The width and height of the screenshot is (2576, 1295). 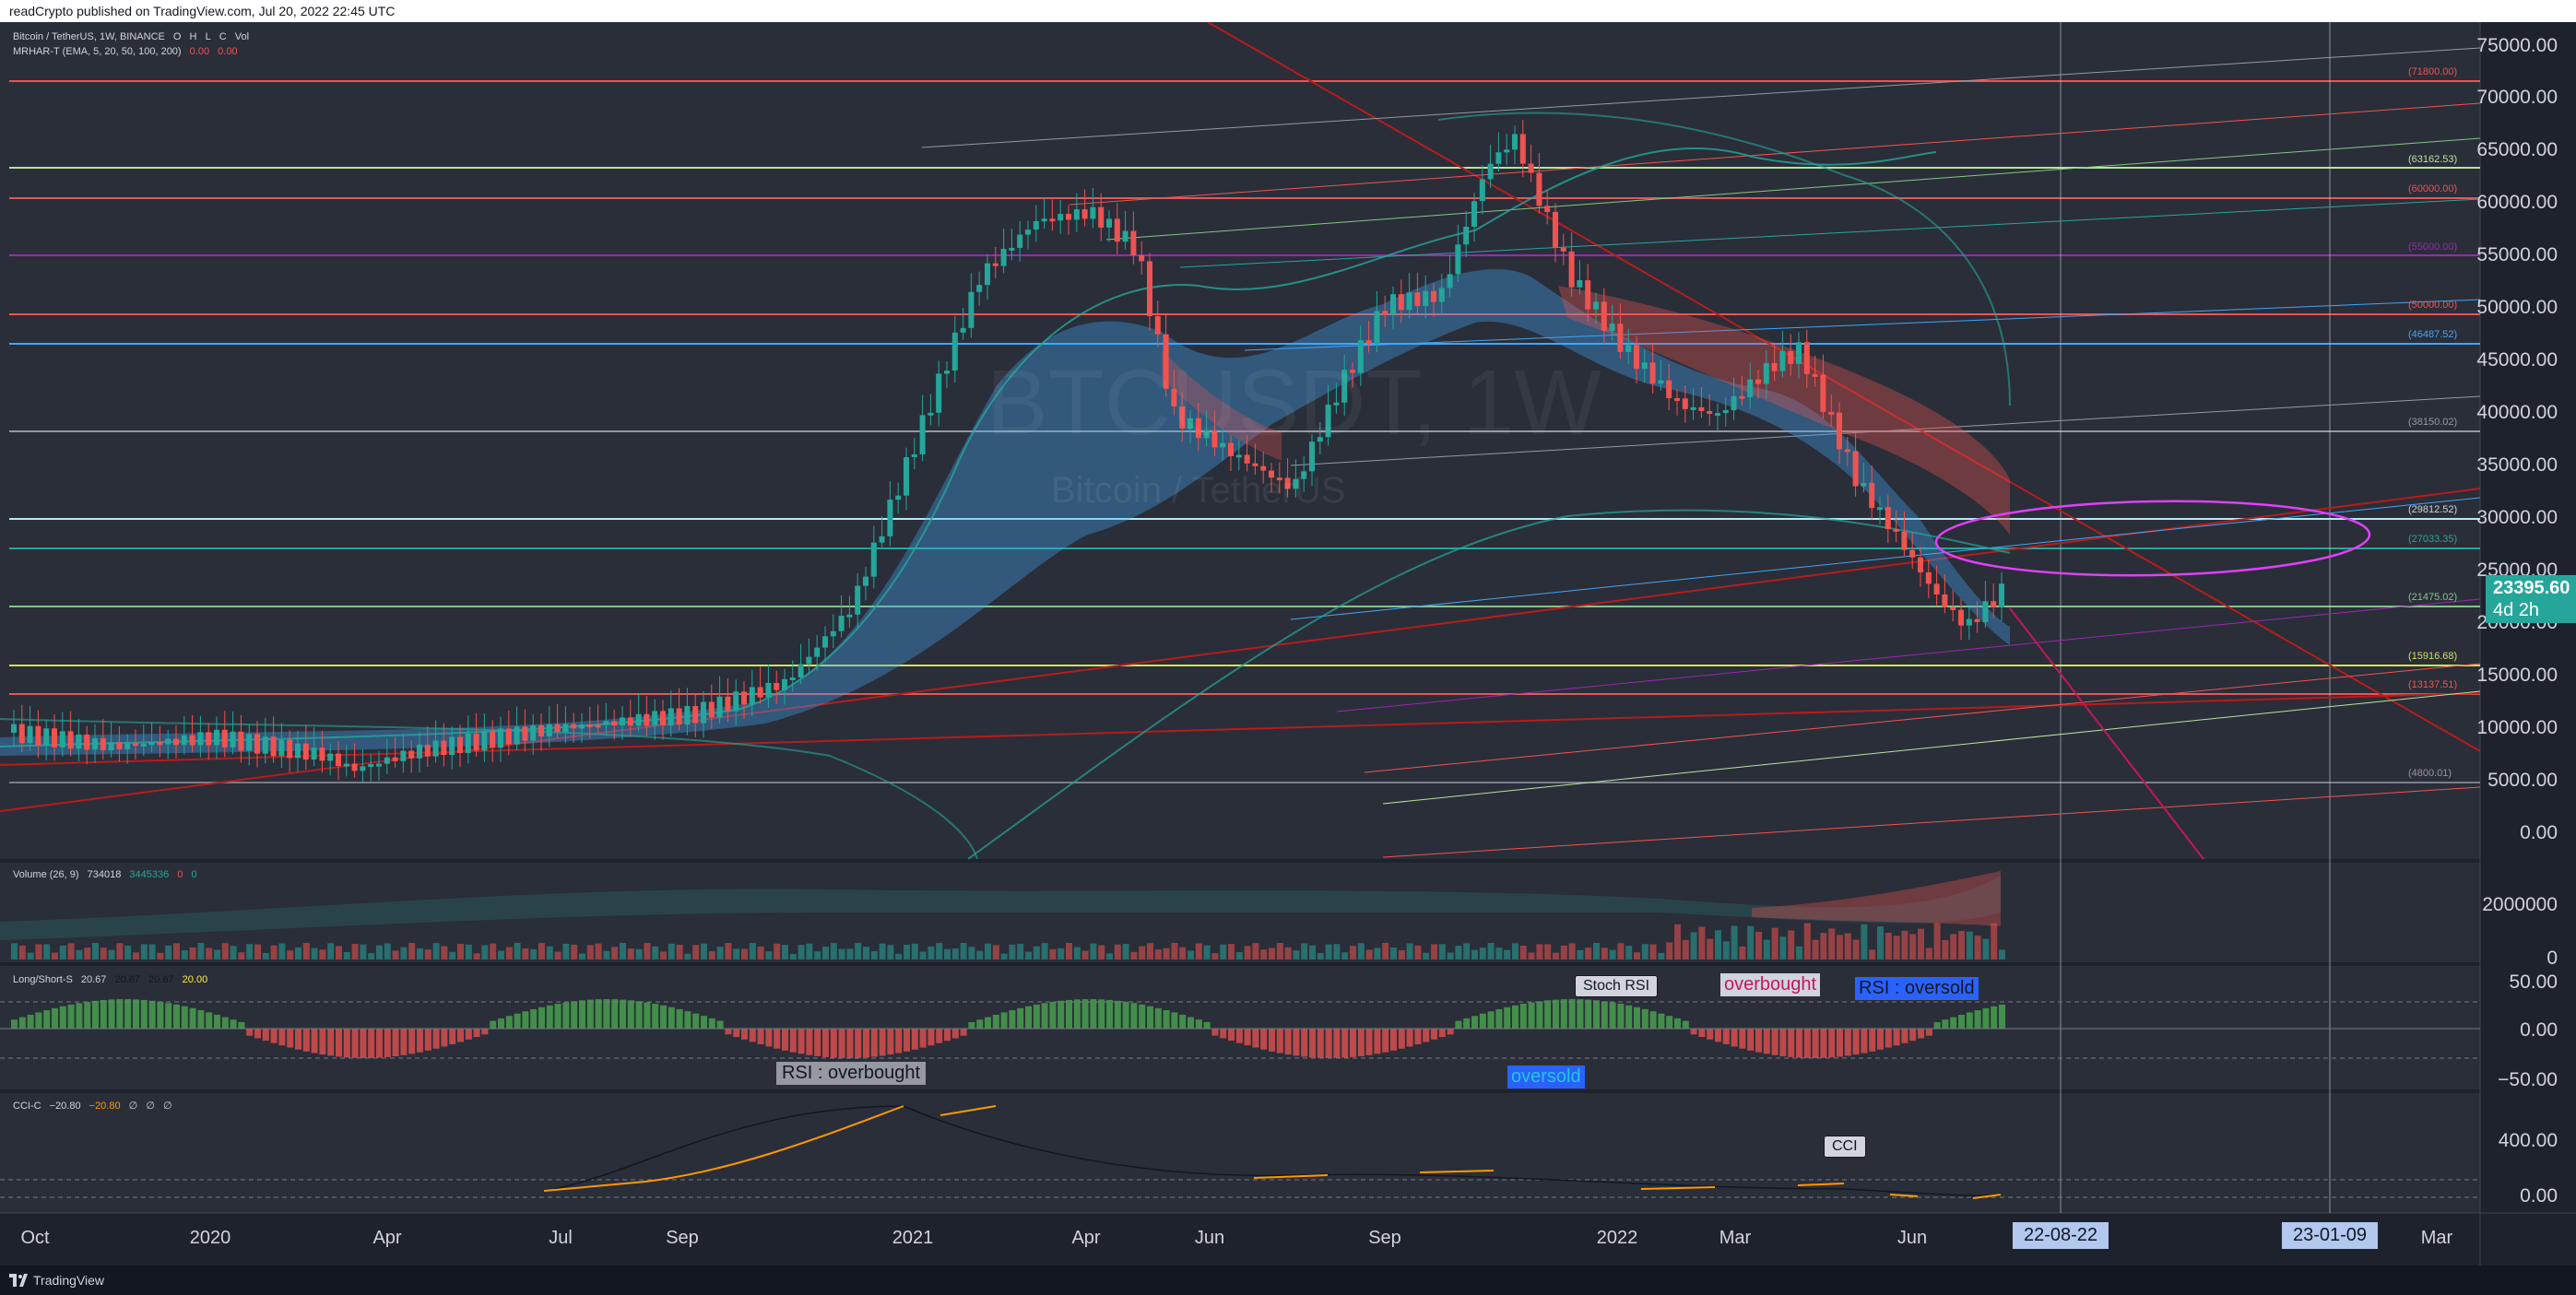 I want to click on rsi-overbought-note: RSI : overbought, so click(x=851, y=1073).